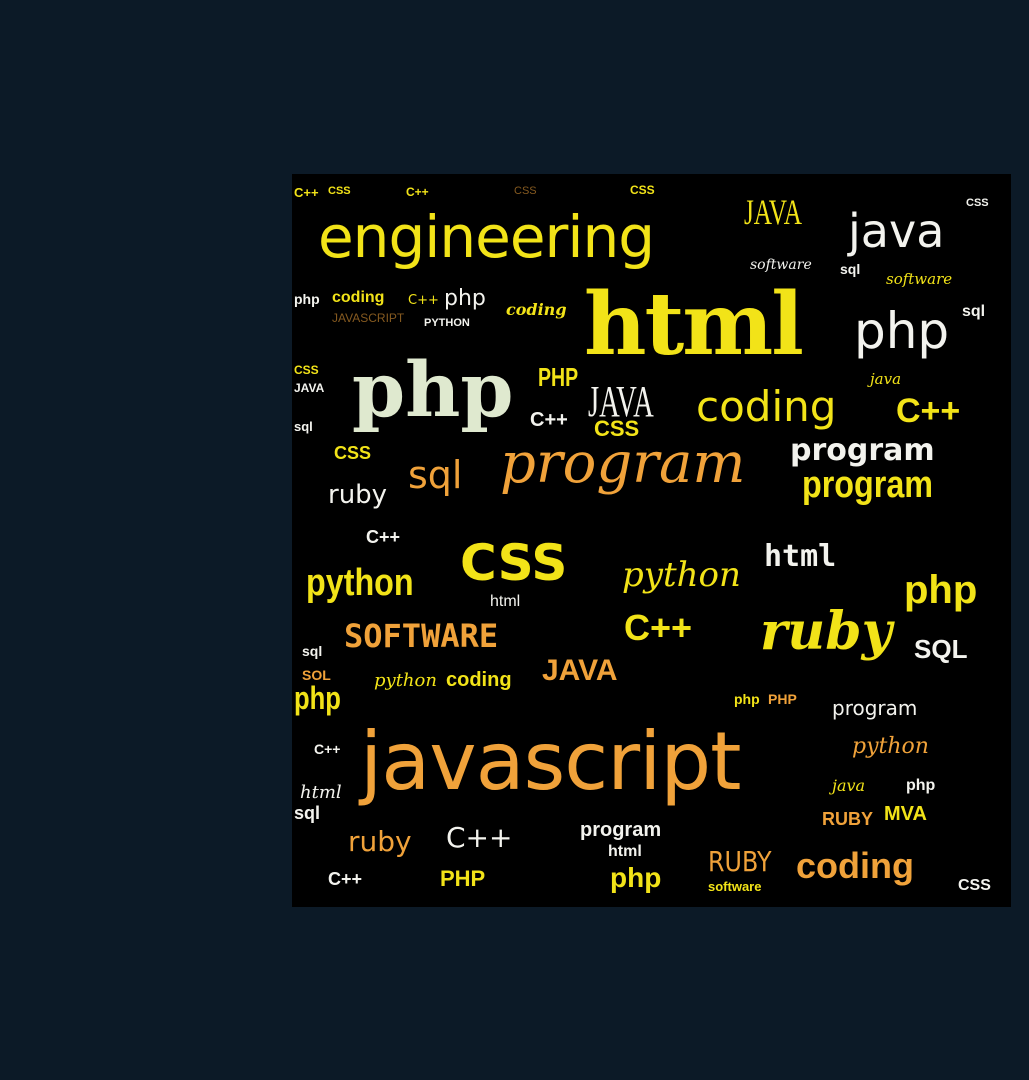 Image resolution: width=1029 pixels, height=1080 pixels. I want to click on word-program-bold: program, so click(862, 450).